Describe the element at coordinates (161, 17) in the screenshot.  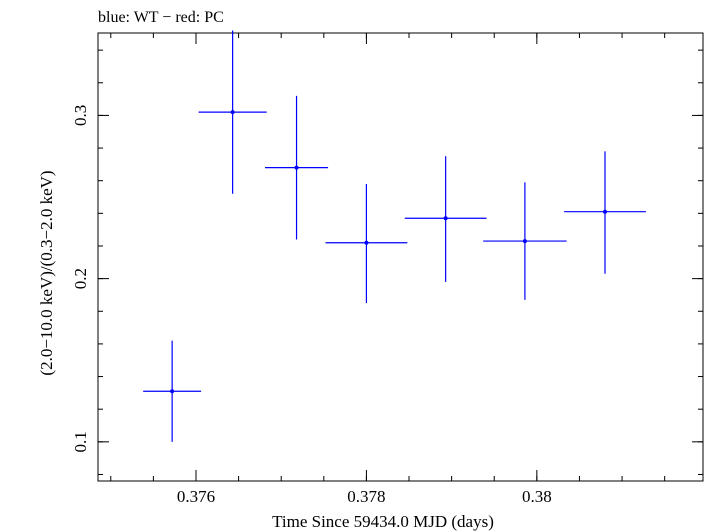
I see `chart-title: blue: WT − red: PC` at that location.